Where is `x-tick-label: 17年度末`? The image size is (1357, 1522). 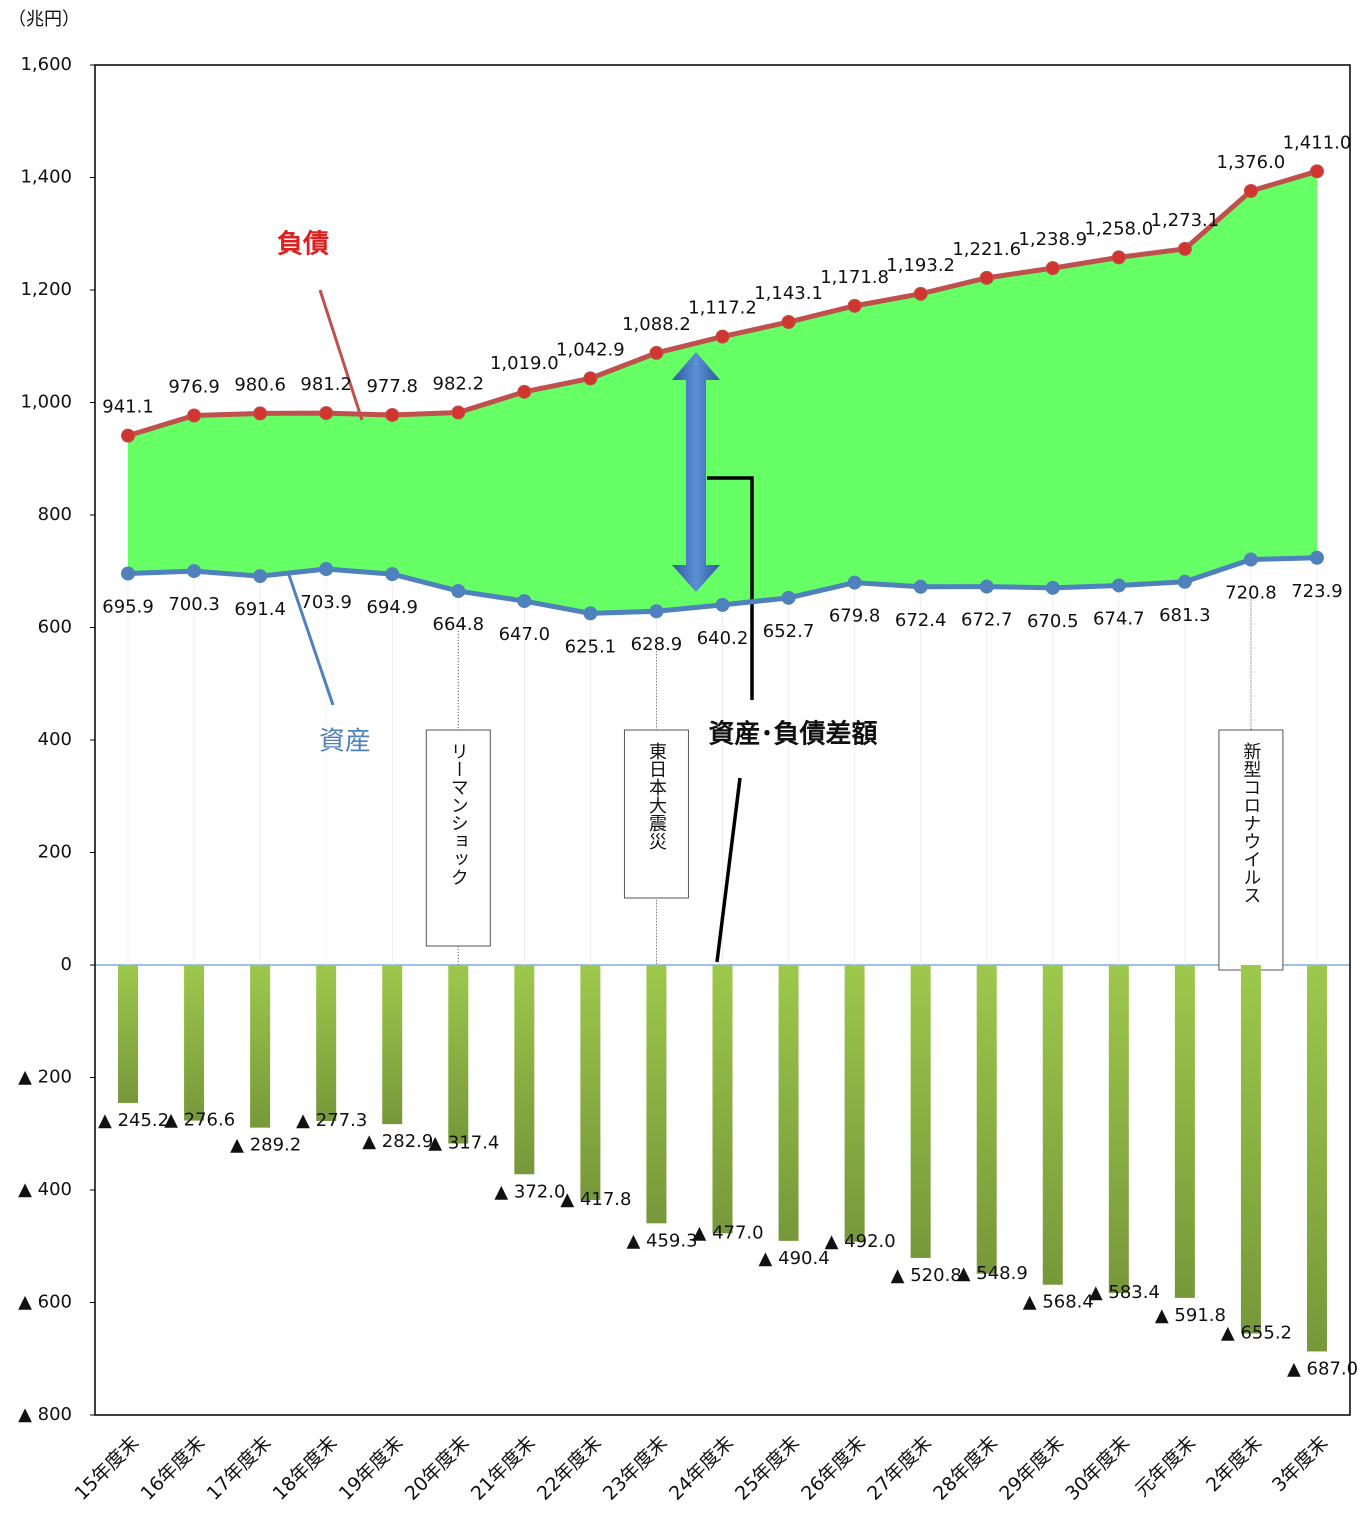 x-tick-label: 17年度末 is located at coordinates (239, 1468).